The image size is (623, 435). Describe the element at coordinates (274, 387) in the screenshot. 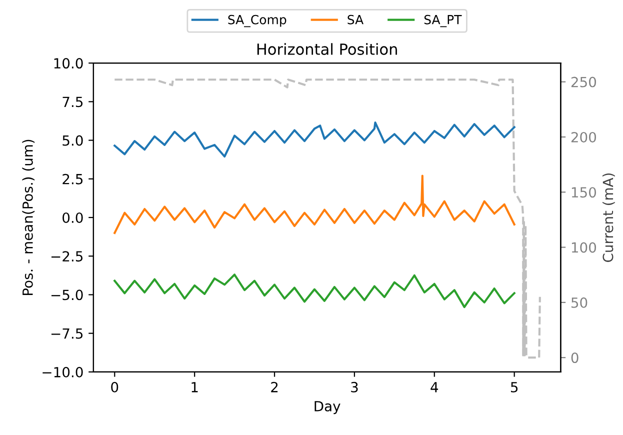

I see `x-tick-label: 2` at that location.